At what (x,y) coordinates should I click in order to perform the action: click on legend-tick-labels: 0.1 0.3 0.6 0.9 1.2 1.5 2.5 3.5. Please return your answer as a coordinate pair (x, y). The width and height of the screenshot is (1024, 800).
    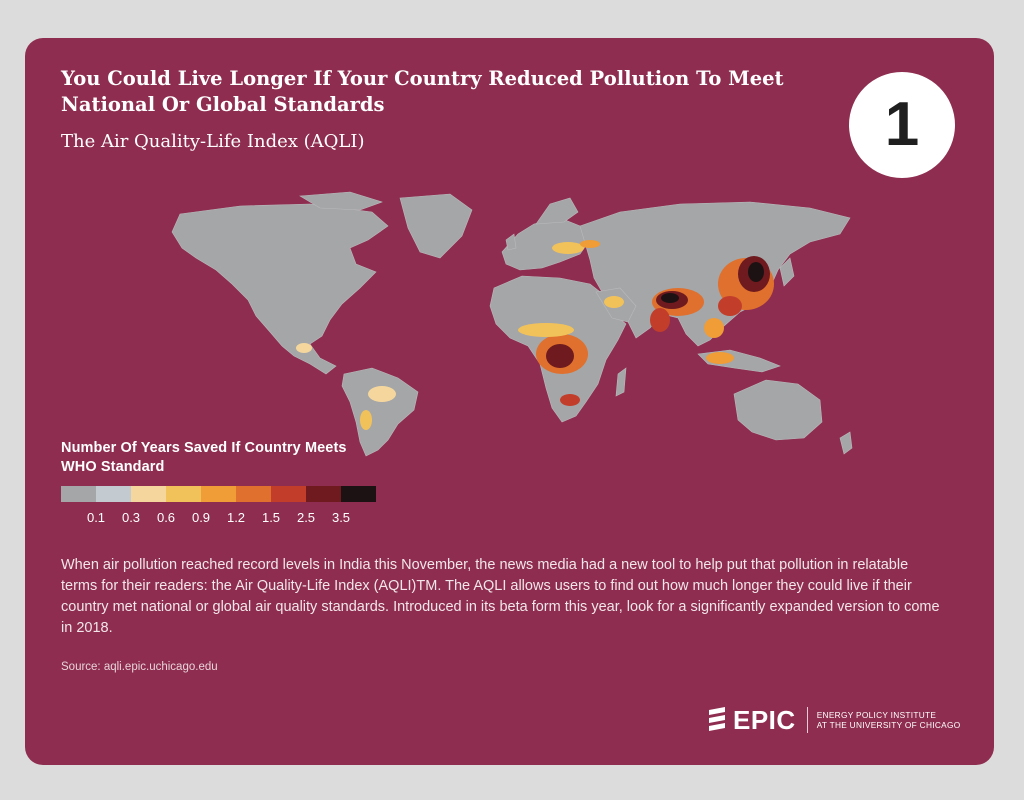
    Looking at the image, I should click on (225, 519).